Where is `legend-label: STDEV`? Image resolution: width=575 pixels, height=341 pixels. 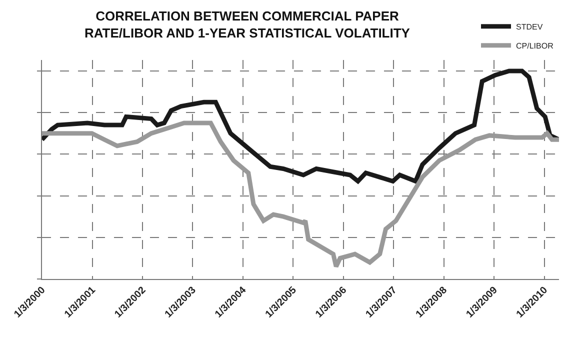
legend-label: STDEV is located at coordinates (530, 27).